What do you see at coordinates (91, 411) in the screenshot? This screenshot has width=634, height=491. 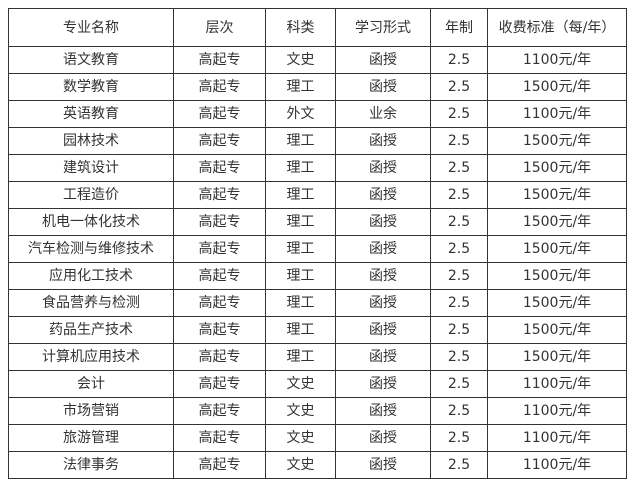 I see `table-cell: 市场营销` at bounding box center [91, 411].